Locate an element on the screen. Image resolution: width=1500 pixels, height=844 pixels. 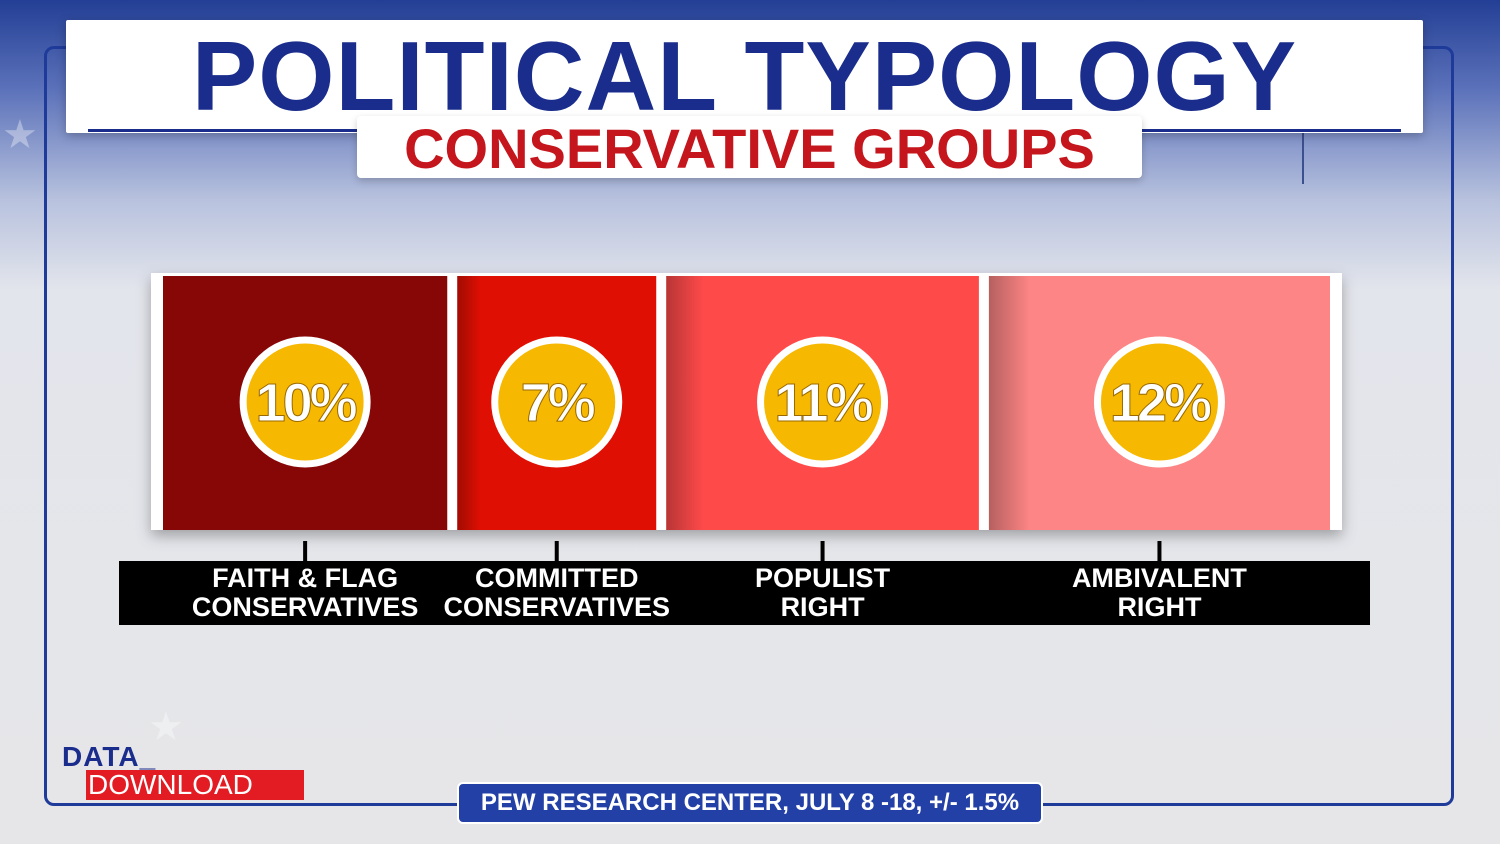
category-label-line: AMBIVALENT is located at coordinates (1159, 578).